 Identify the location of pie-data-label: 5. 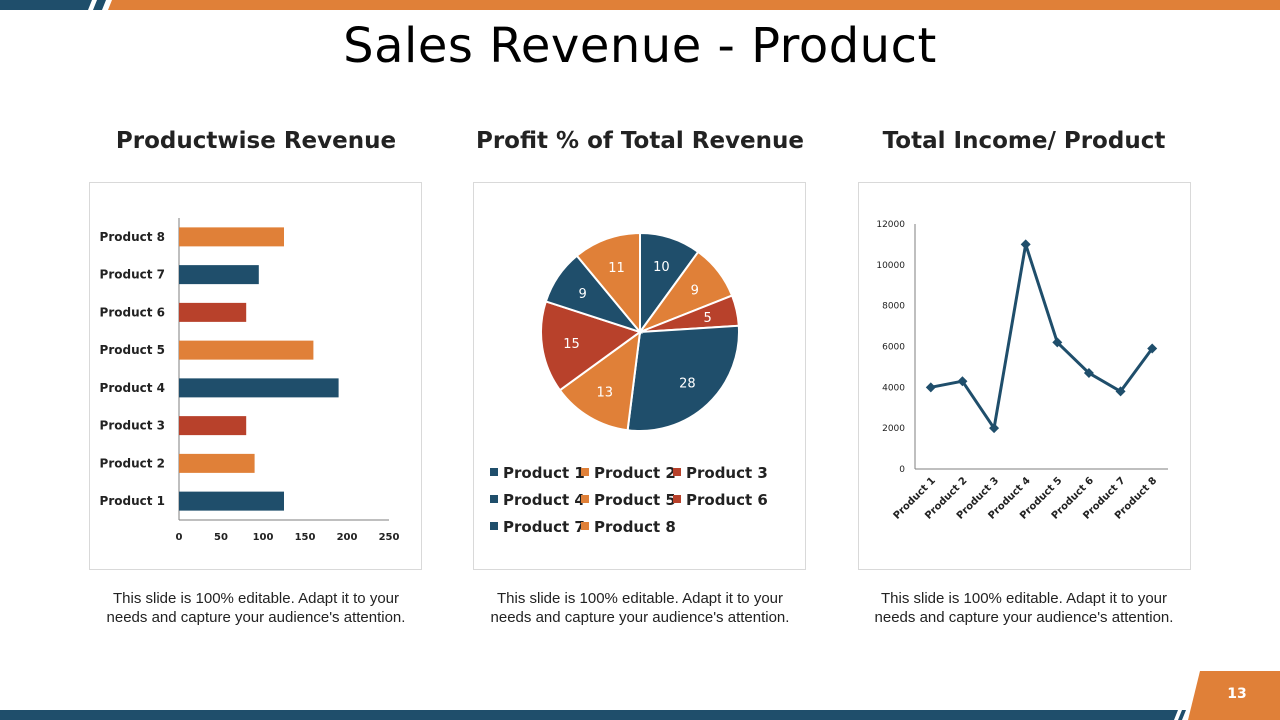
(707, 318).